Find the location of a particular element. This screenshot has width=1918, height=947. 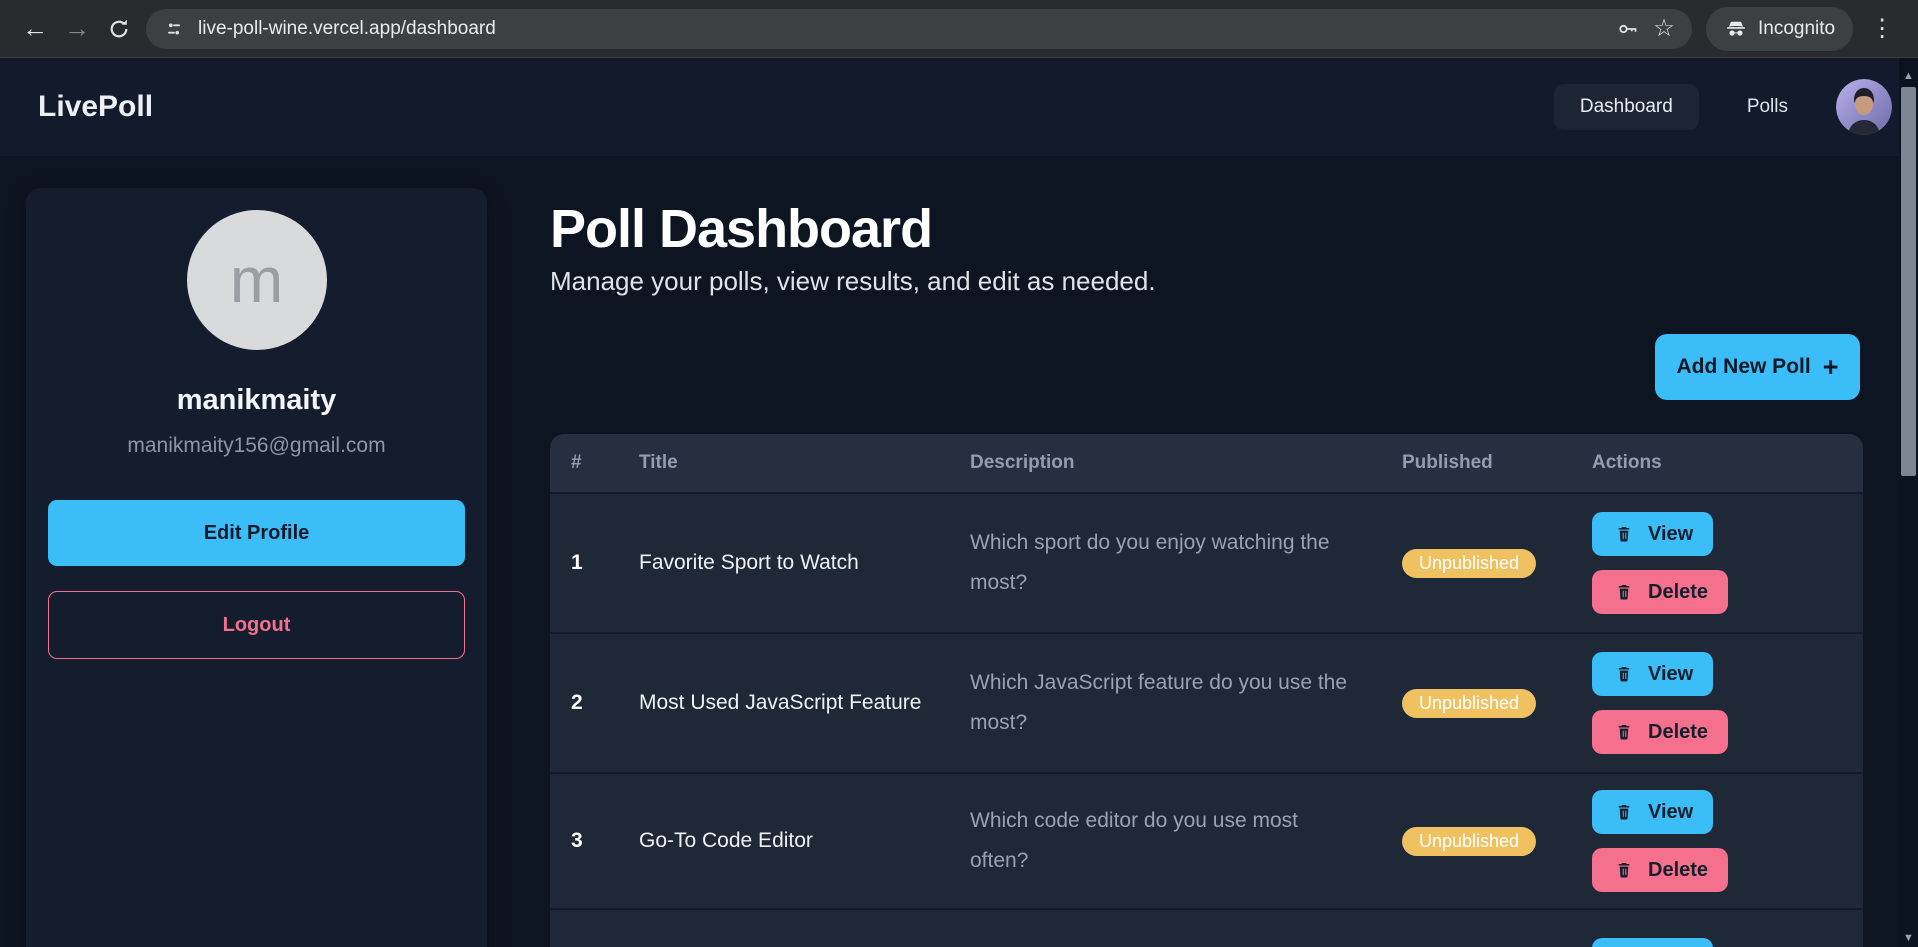

incognito-badge: Incognito is located at coordinates (1780, 28).